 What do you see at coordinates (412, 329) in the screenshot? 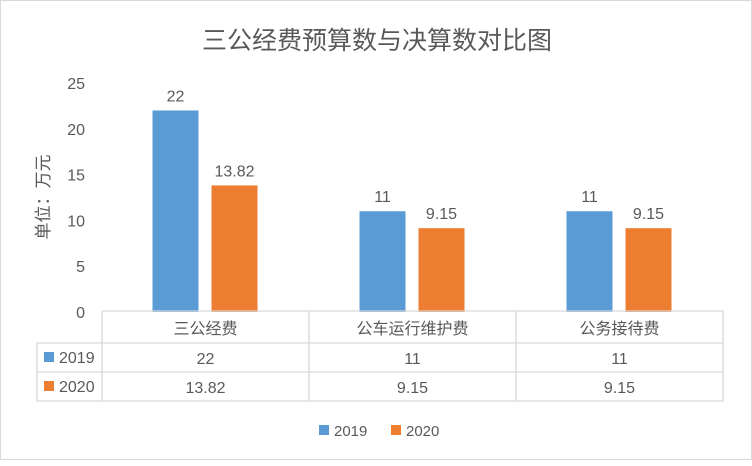
I see `category-label: 公车运行维护费` at bounding box center [412, 329].